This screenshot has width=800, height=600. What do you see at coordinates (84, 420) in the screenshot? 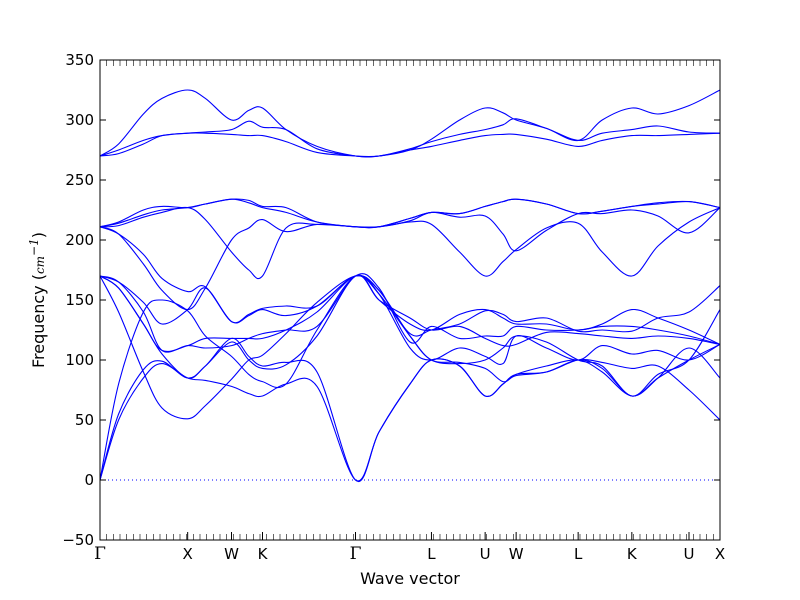
I see `y-tick-label: 50` at bounding box center [84, 420].